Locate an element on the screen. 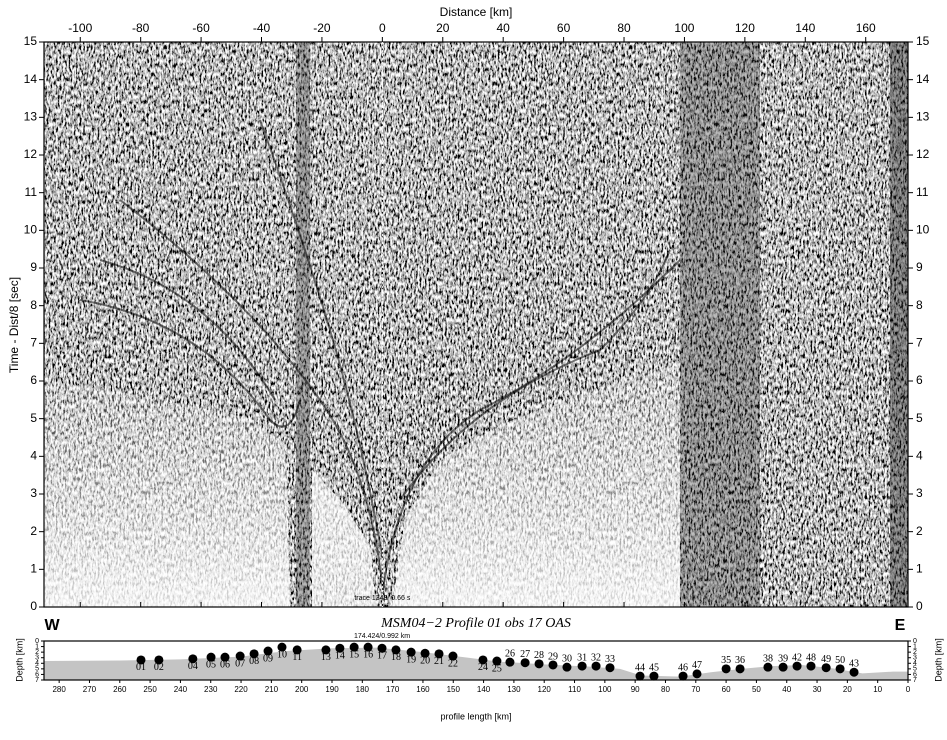  y-axis-title: Time - Dist/8 [sec] is located at coordinates (14, 325).